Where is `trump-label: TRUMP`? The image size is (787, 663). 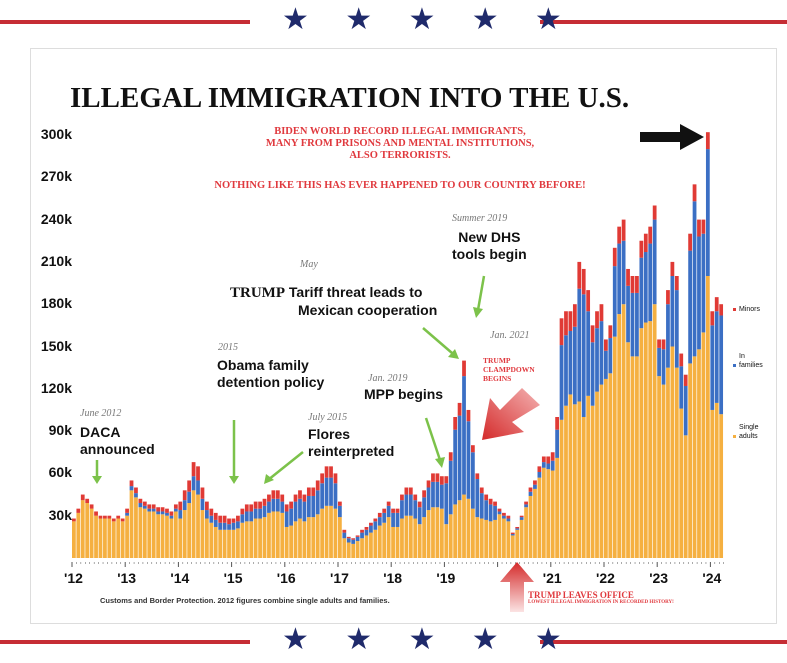 trump-label: TRUMP is located at coordinates (257, 293).